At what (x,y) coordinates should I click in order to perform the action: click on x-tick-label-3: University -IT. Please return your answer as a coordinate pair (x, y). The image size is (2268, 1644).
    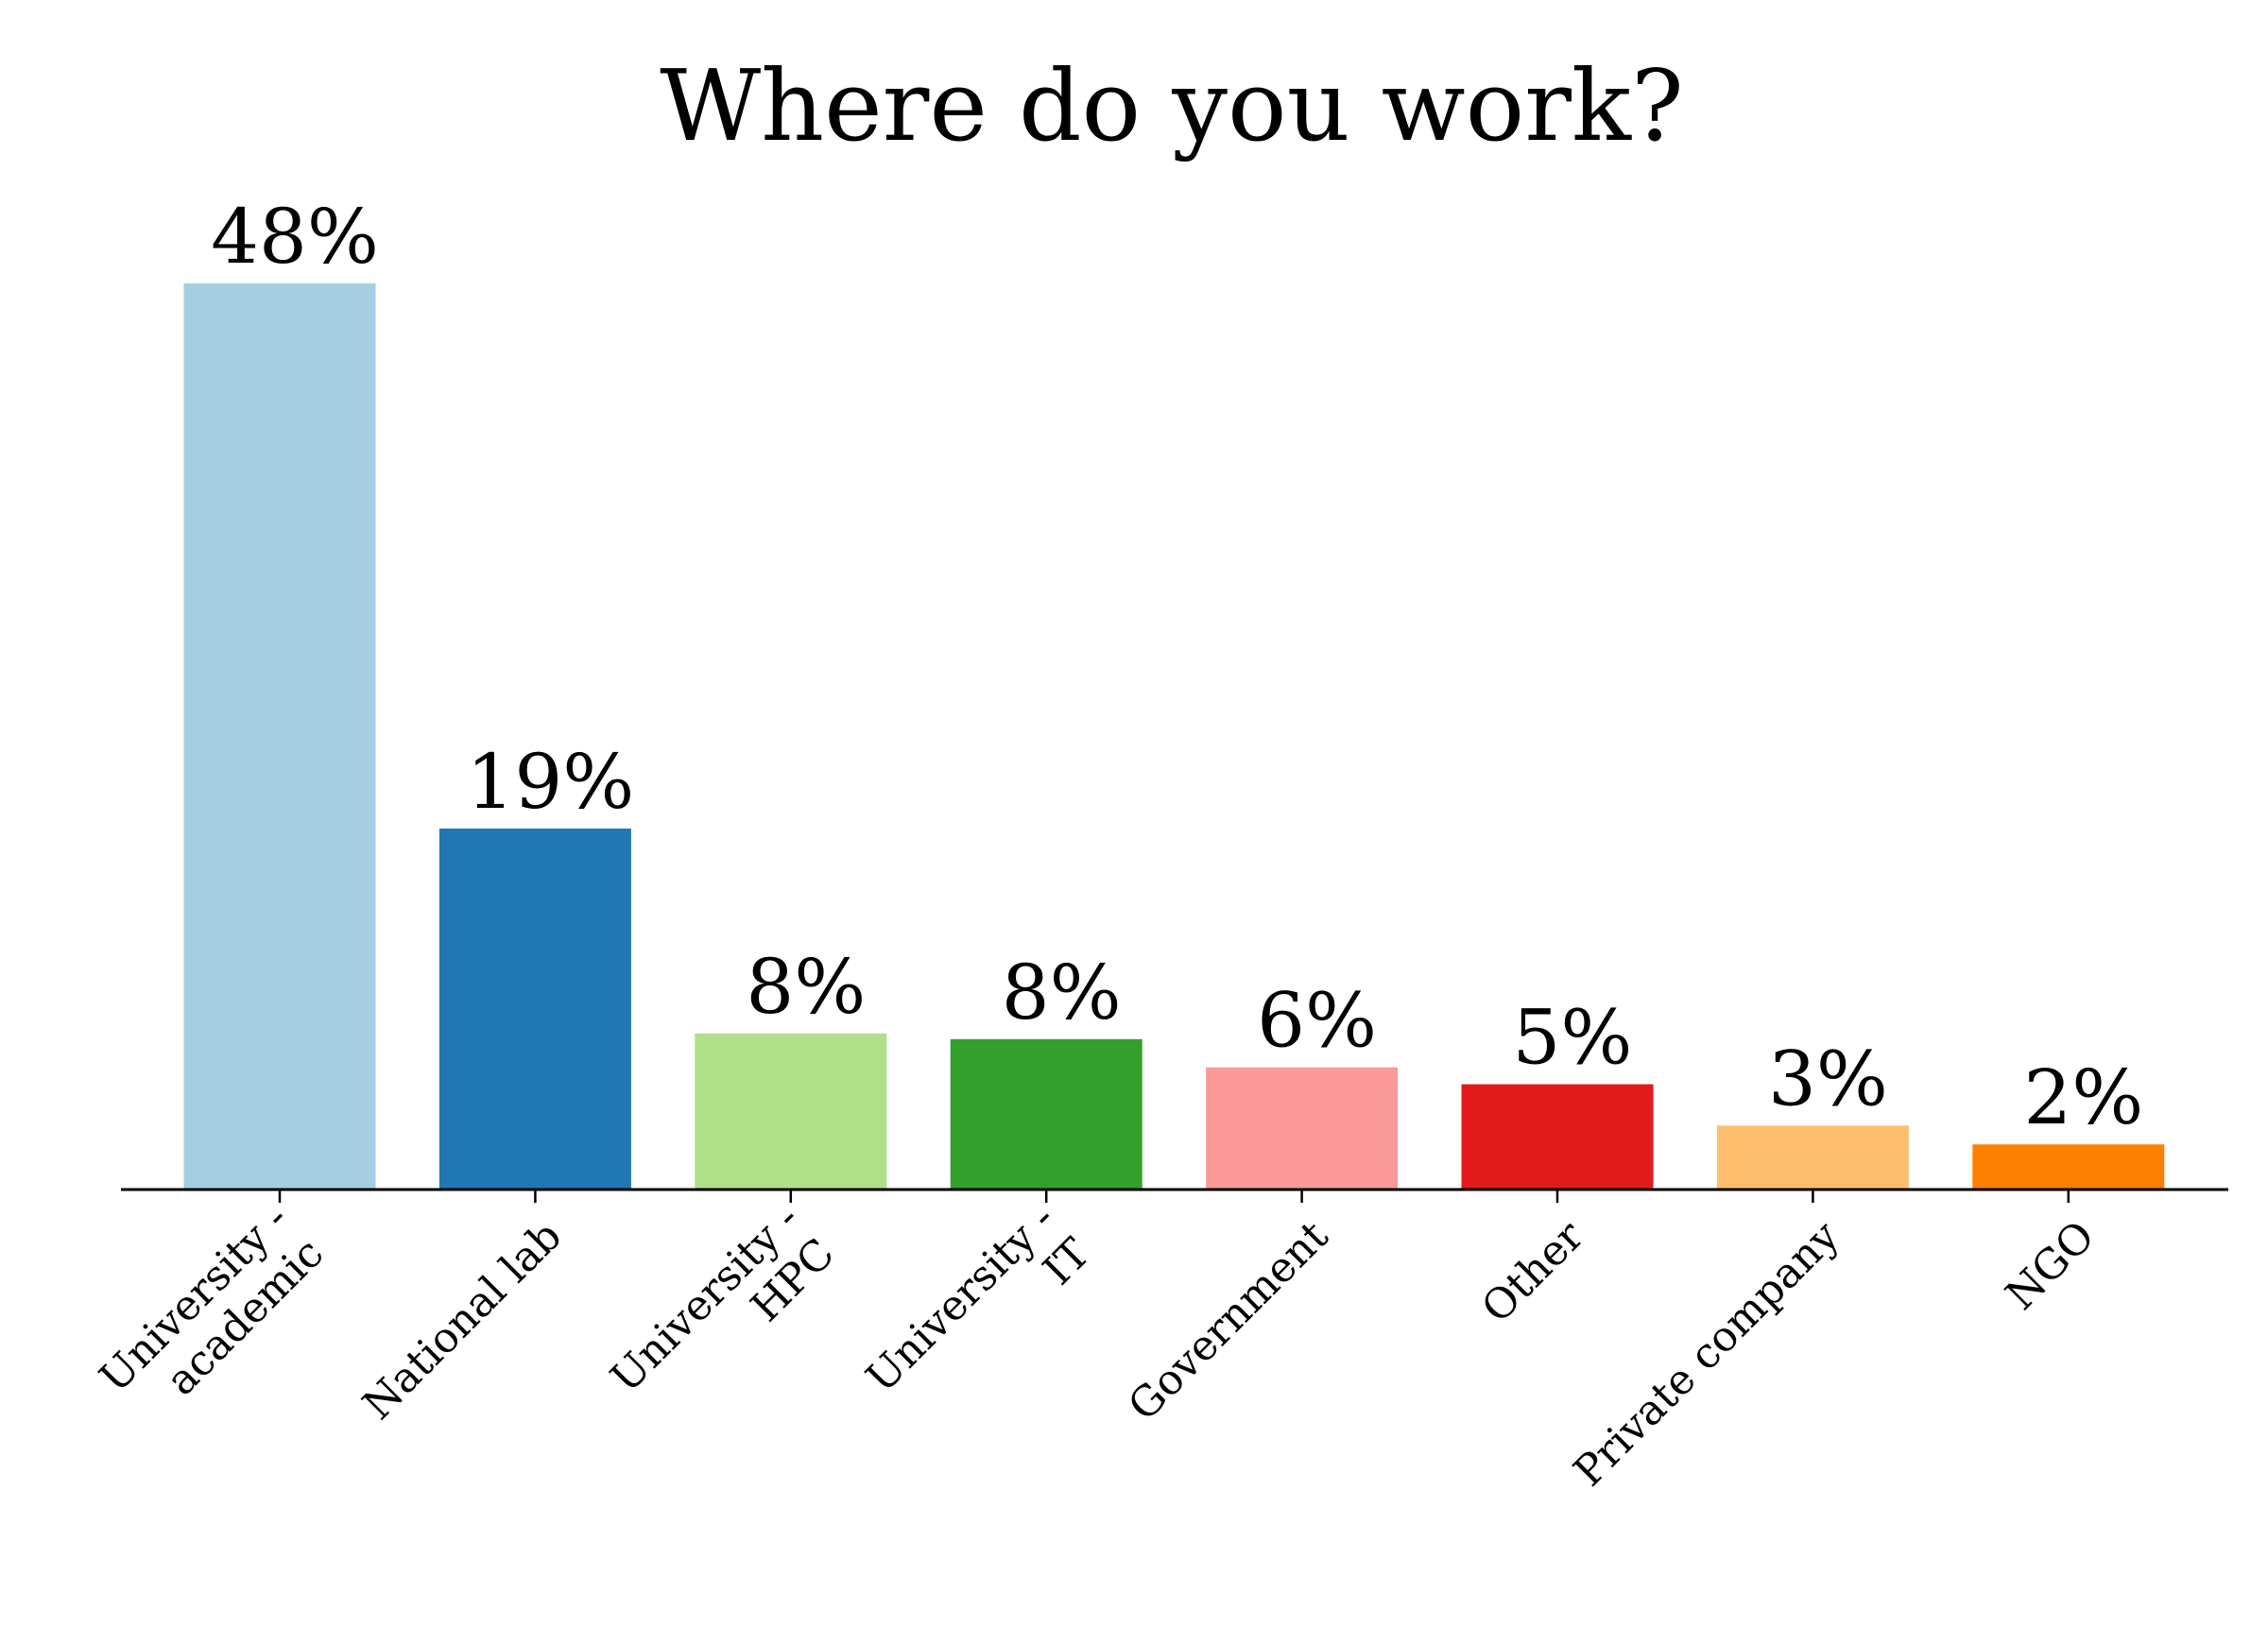
    Looking at the image, I should click on (978, 1315).